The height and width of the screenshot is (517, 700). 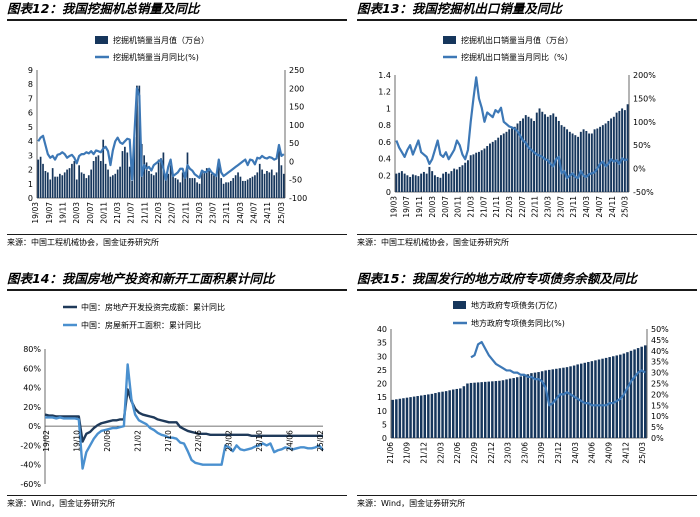 I want to click on y-tick-label: -20%, so click(x=30, y=445).